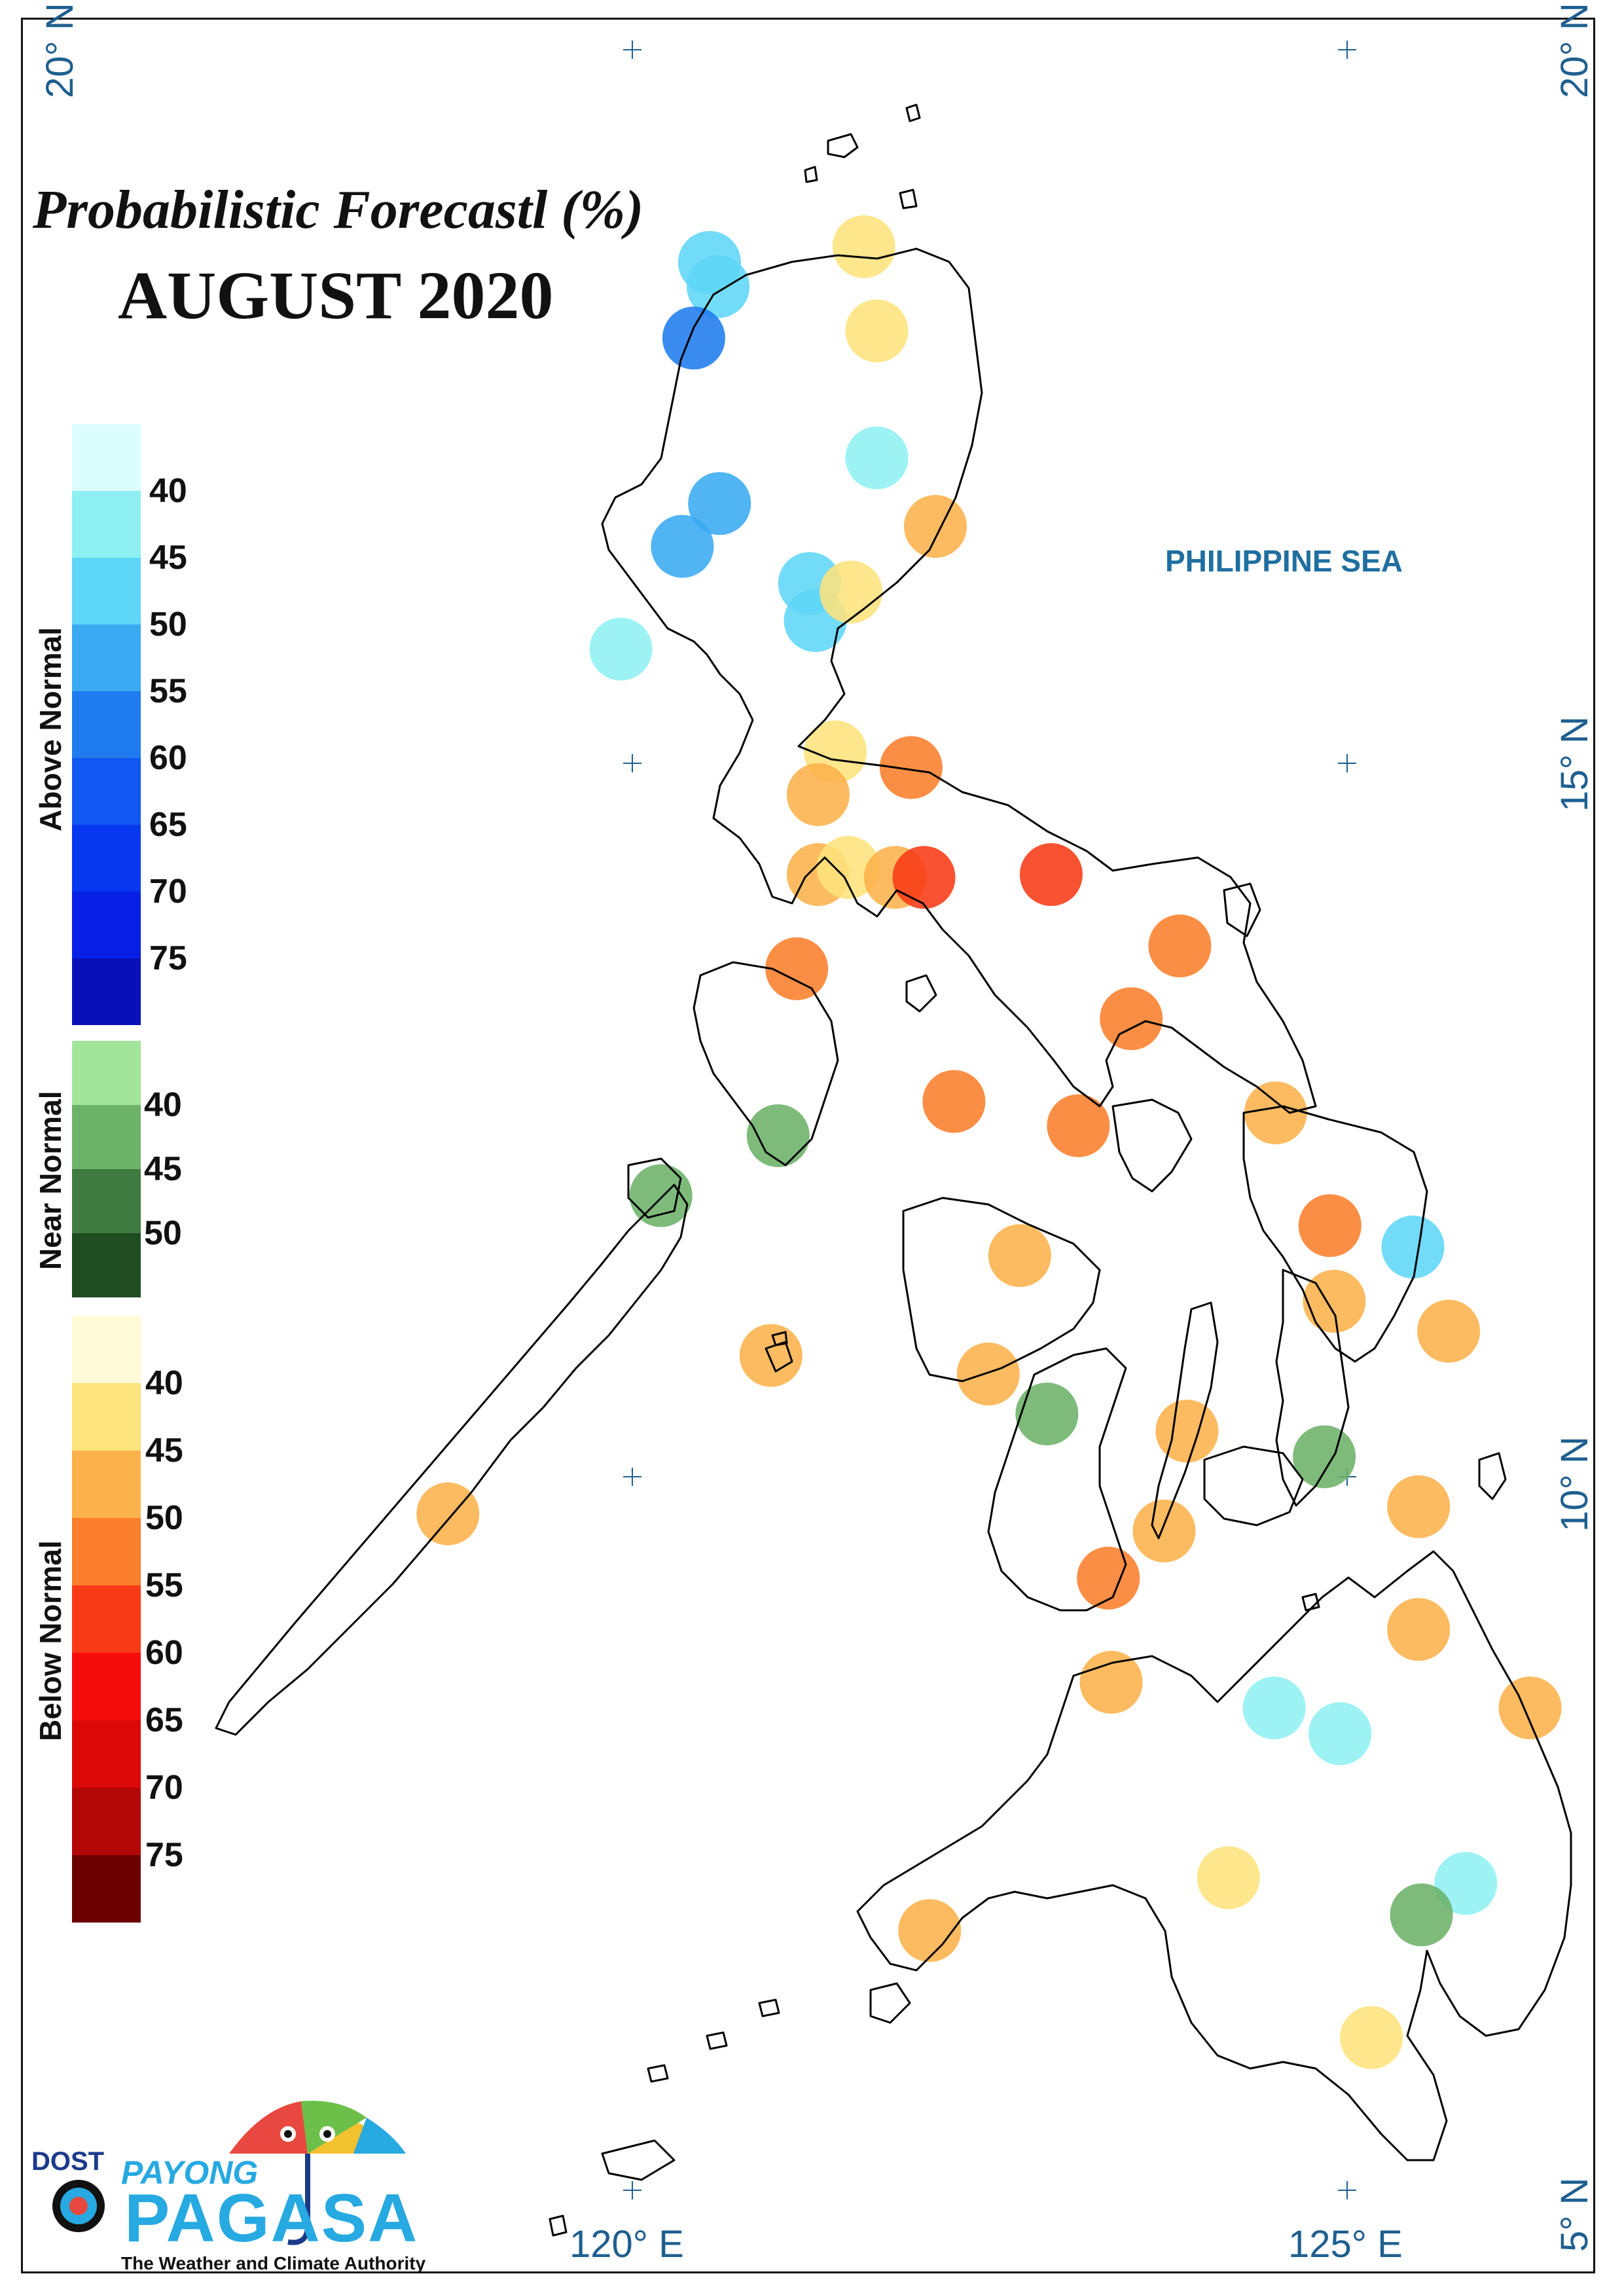 The width and height of the screenshot is (1624, 2295). What do you see at coordinates (164, 1518) in the screenshot?
I see `legend-tick-label: 50` at bounding box center [164, 1518].